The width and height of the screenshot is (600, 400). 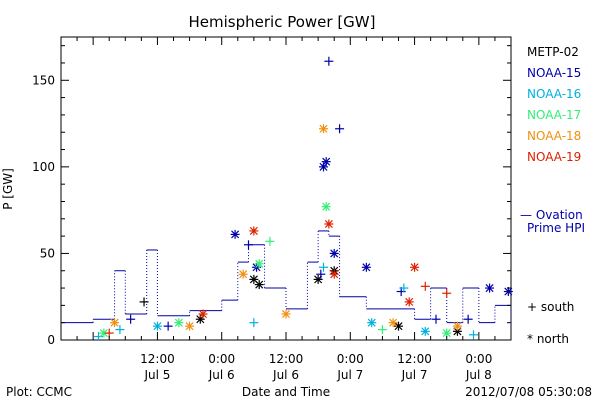 What do you see at coordinates (47, 253) in the screenshot?
I see `y-tick-label: 50` at bounding box center [47, 253].